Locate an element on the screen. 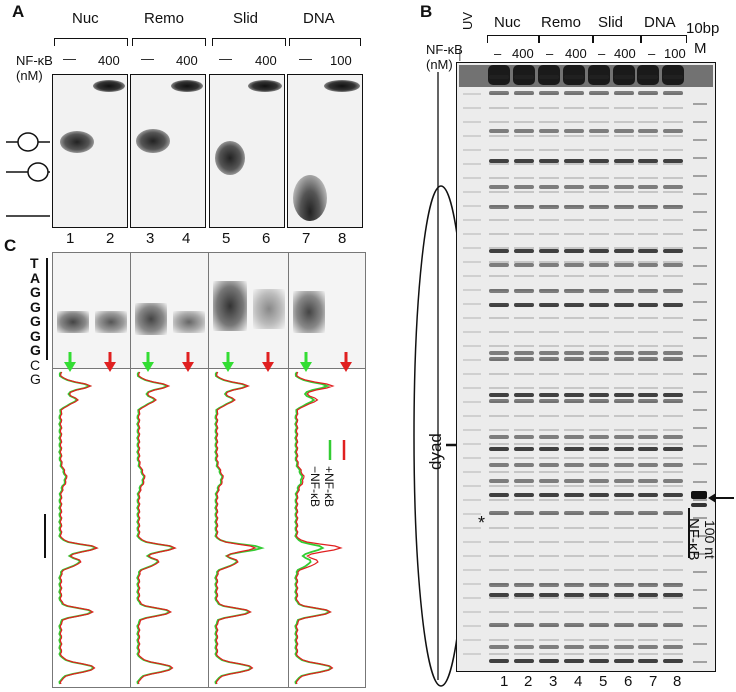 The image size is (736, 692). conc-lane7: — is located at coordinates (305, 58).